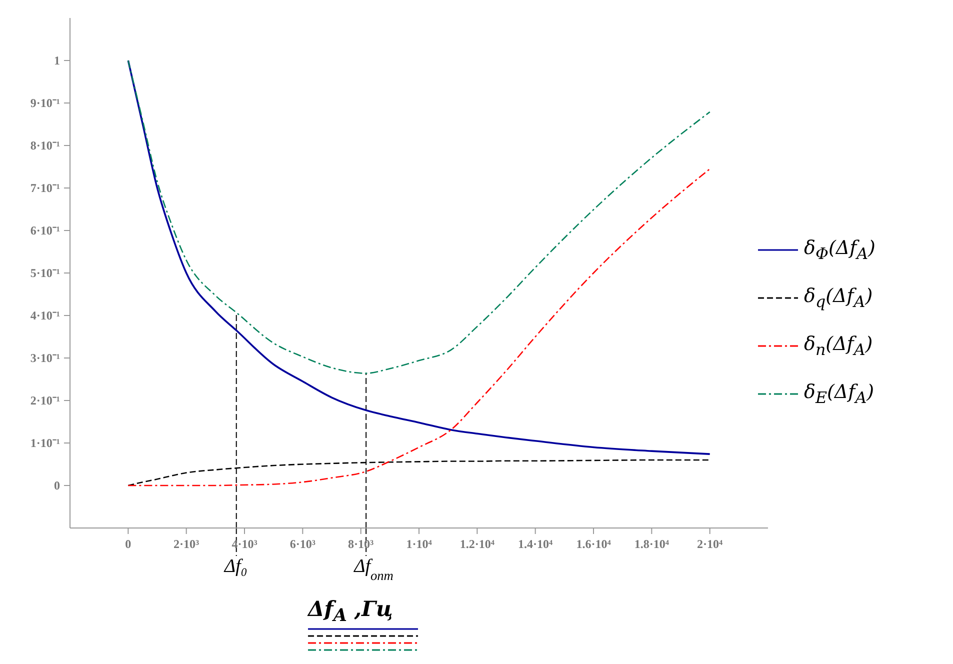  I want to click on x-axis-title: Δf$_{A}$ ,Гц, so click(351, 611).